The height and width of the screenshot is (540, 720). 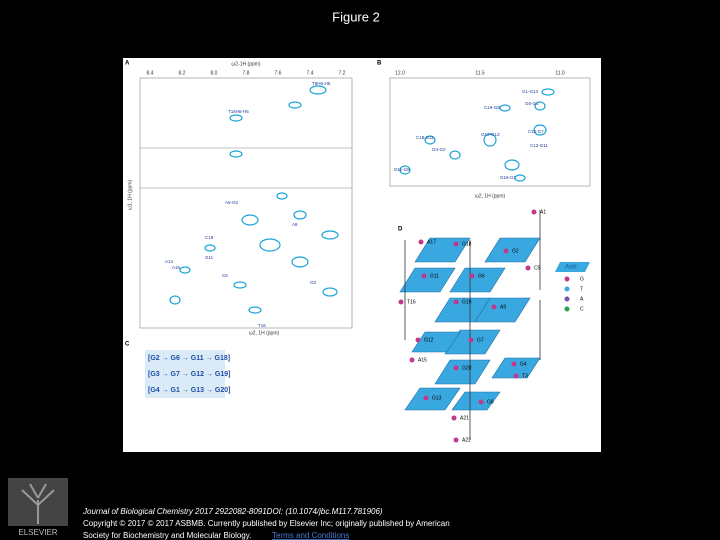 I want to click on node-label: G4, so click(x=523, y=364).